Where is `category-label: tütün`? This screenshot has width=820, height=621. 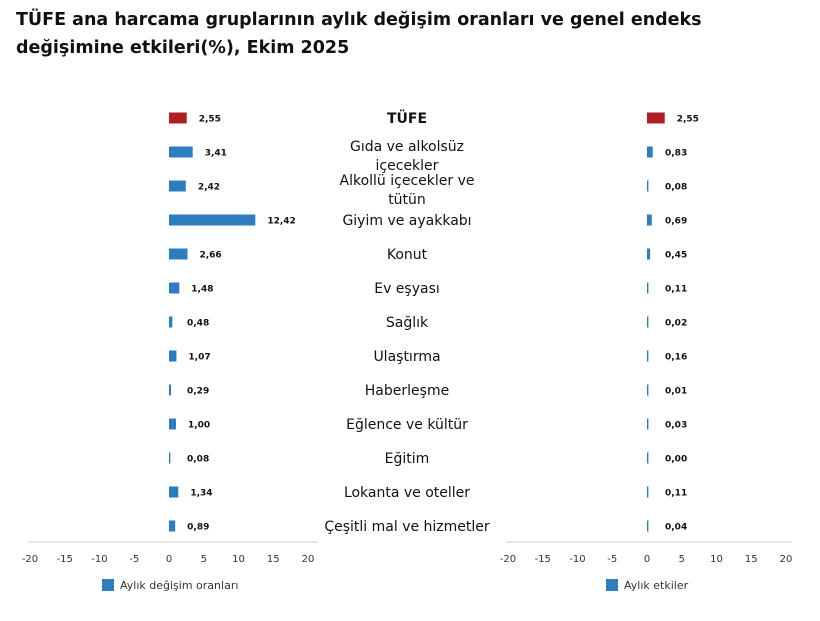
category-label: tütün is located at coordinates (407, 200).